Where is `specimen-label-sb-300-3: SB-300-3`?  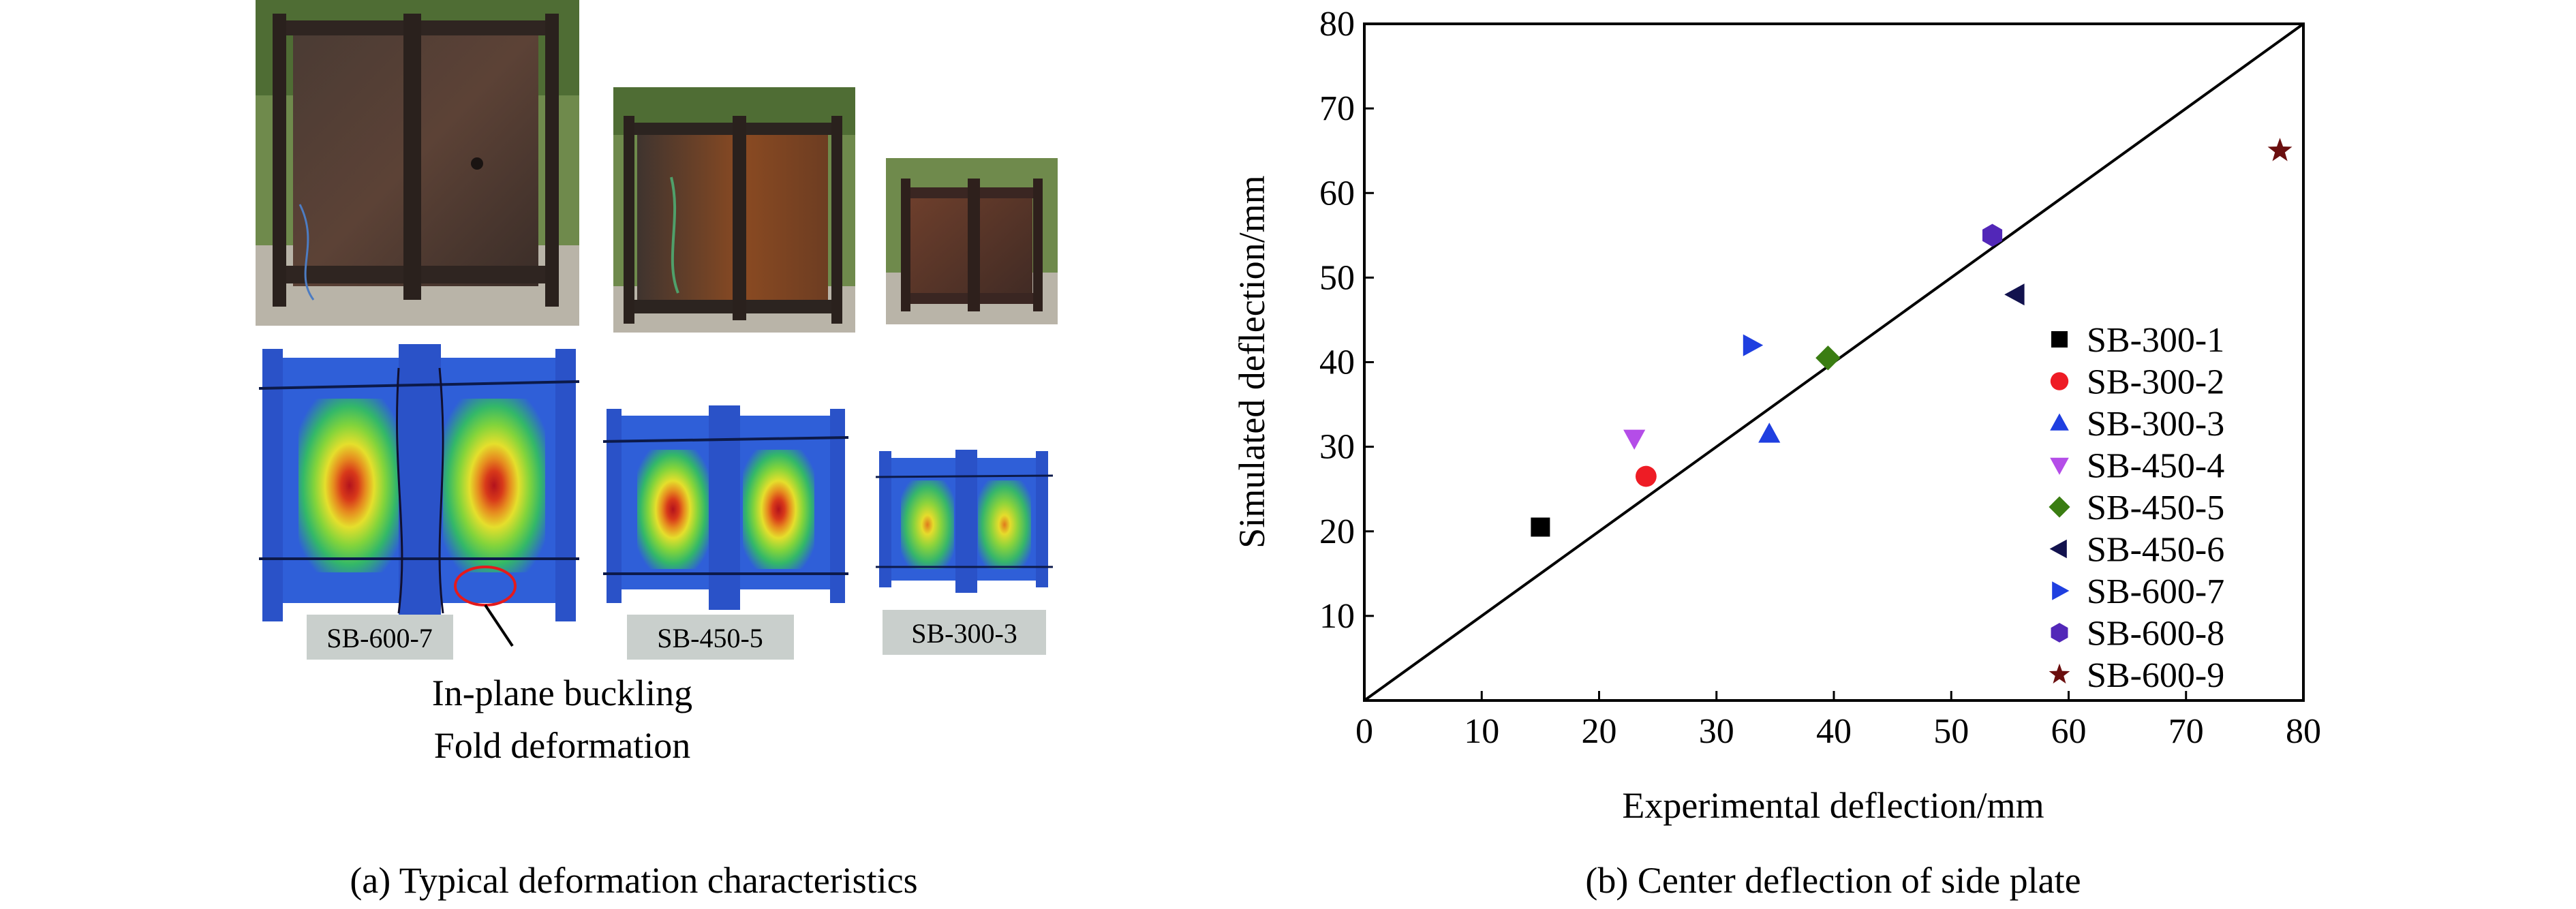 specimen-label-sb-300-3: SB-300-3 is located at coordinates (964, 632).